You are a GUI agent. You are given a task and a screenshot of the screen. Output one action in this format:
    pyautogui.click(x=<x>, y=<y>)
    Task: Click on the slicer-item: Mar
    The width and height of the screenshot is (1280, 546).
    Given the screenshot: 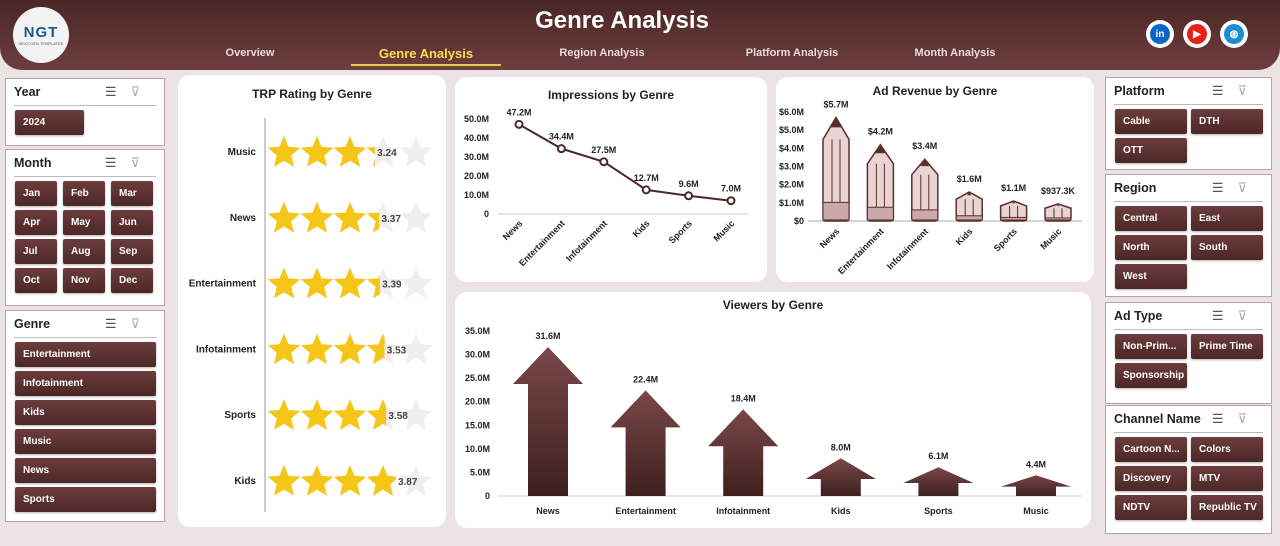 What is the action you would take?
    pyautogui.click(x=132, y=193)
    